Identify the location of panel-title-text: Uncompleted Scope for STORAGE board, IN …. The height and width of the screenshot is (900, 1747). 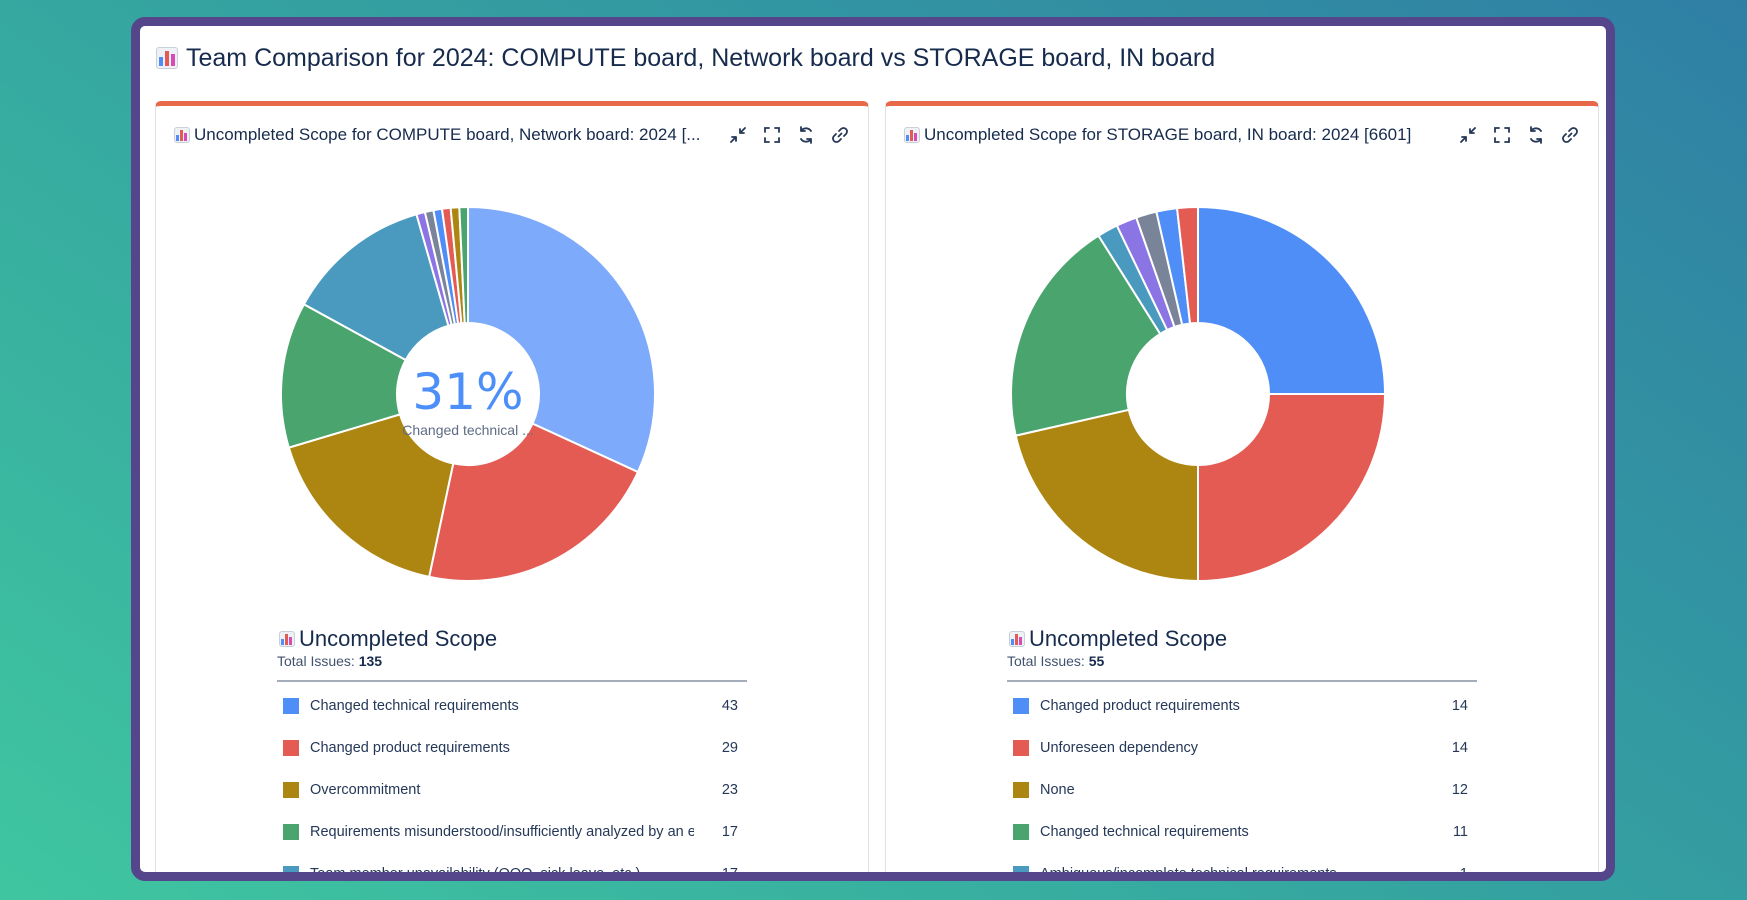
(1168, 134).